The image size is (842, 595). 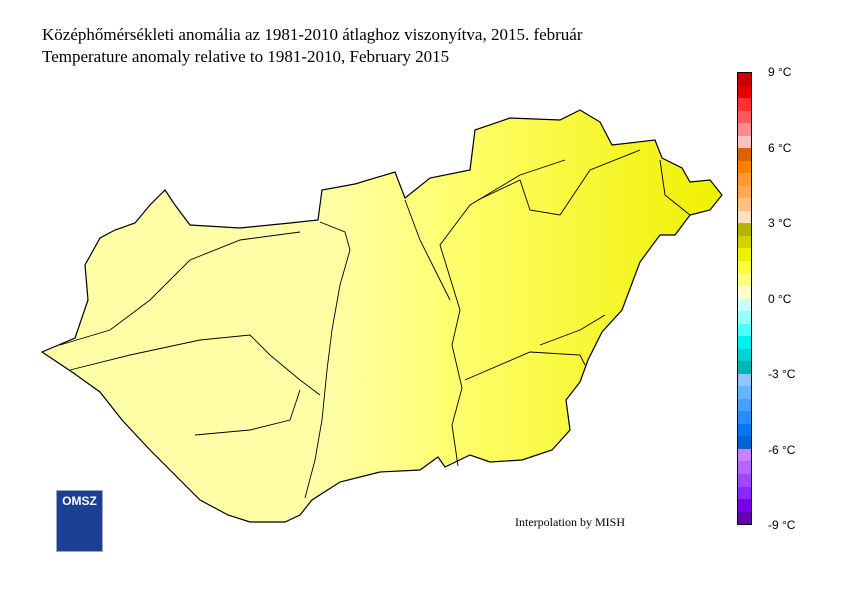 I want to click on colorbar-tick-label: 3 °C, so click(x=780, y=223).